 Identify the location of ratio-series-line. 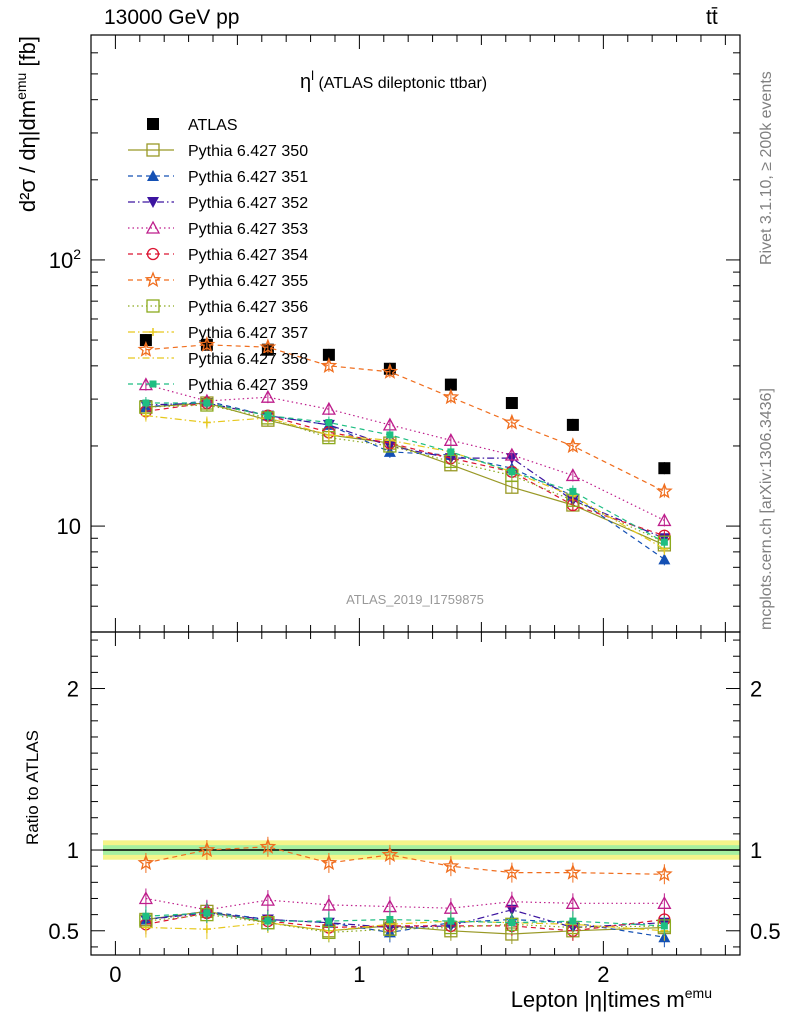
(405, 904).